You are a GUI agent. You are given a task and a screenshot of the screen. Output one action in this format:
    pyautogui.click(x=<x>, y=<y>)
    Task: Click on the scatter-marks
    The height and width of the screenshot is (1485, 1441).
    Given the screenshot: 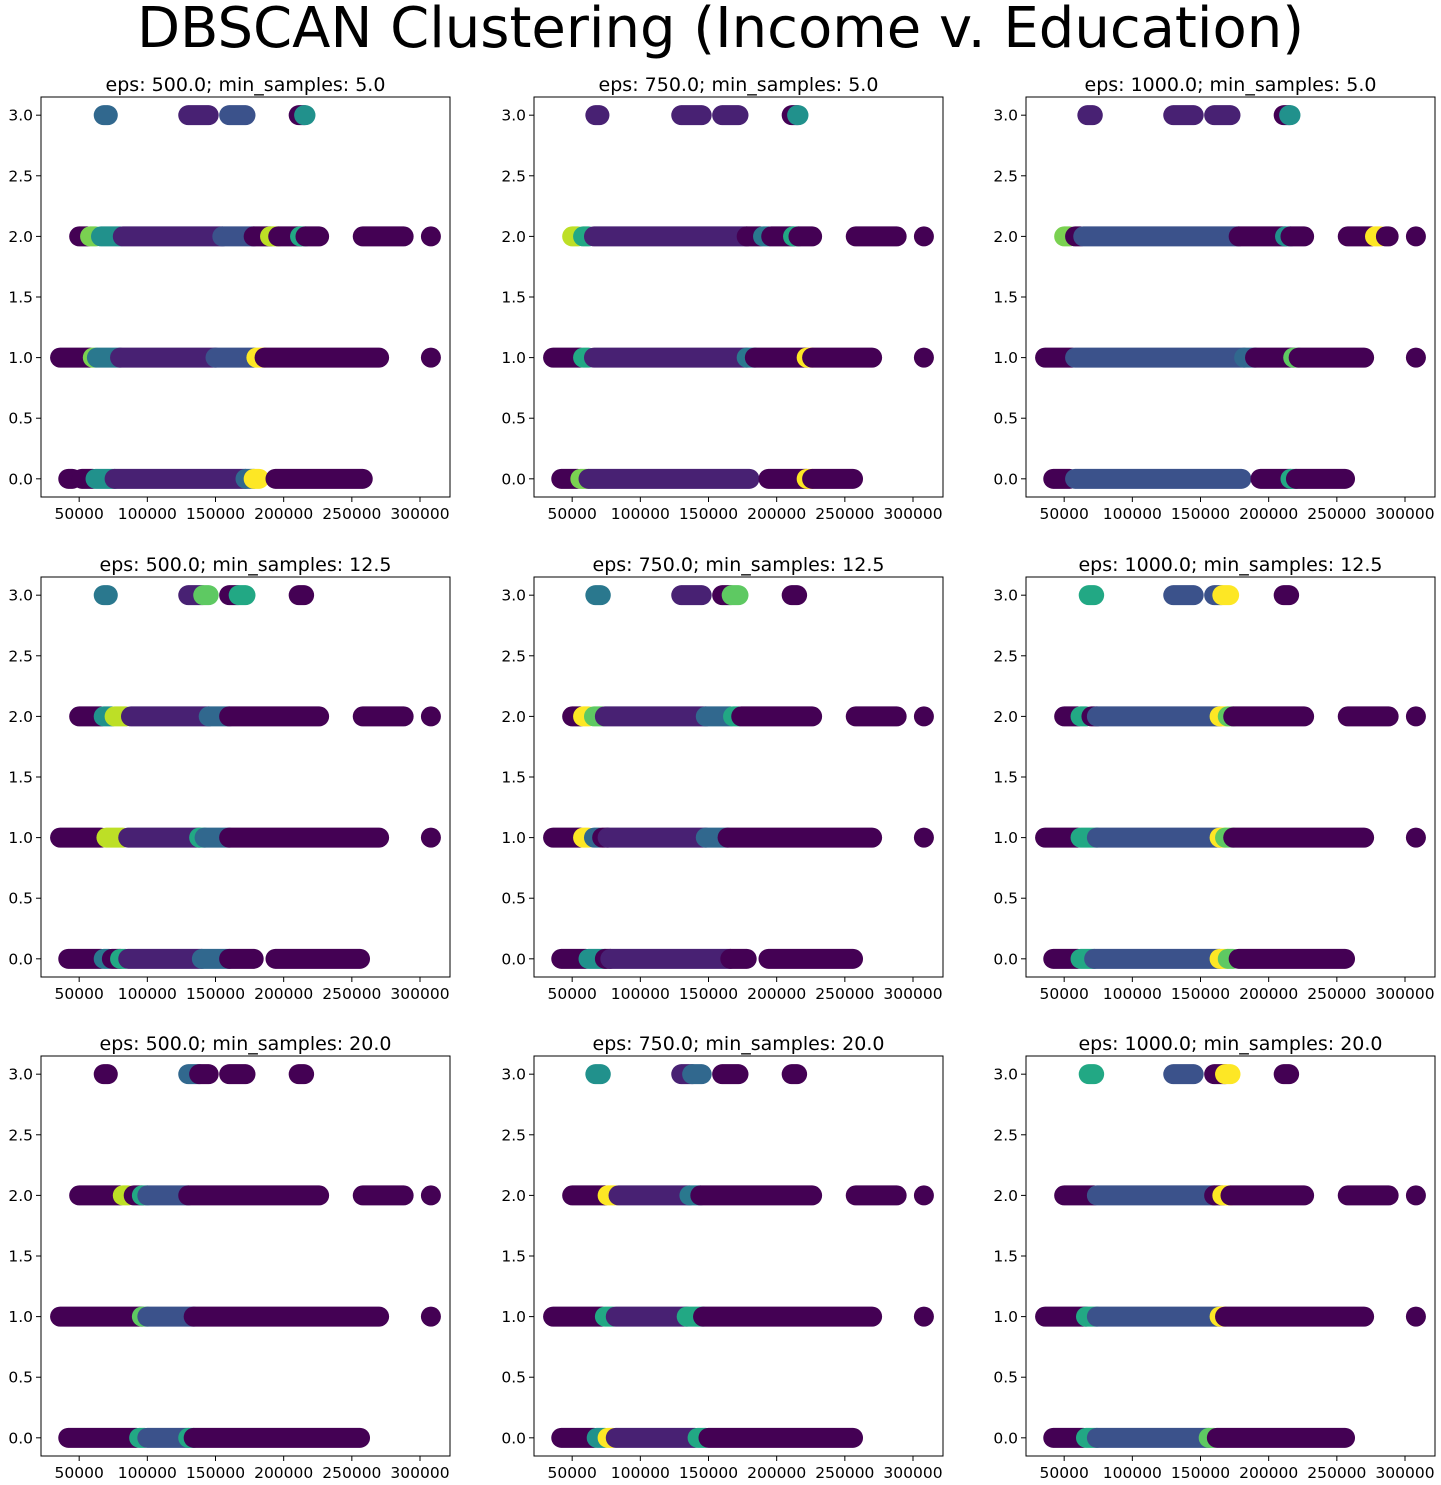 What is the action you would take?
    pyautogui.click(x=245, y=297)
    